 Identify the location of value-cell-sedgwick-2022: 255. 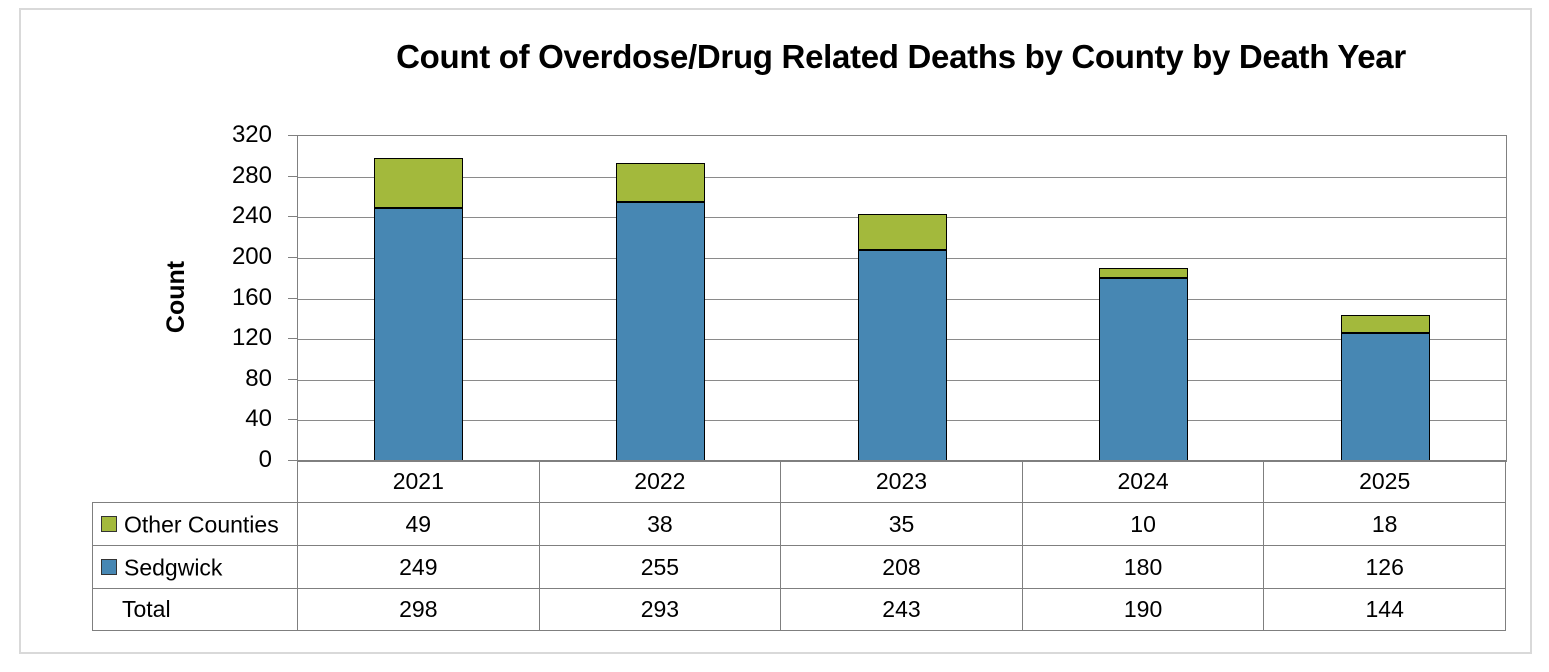
(660, 567).